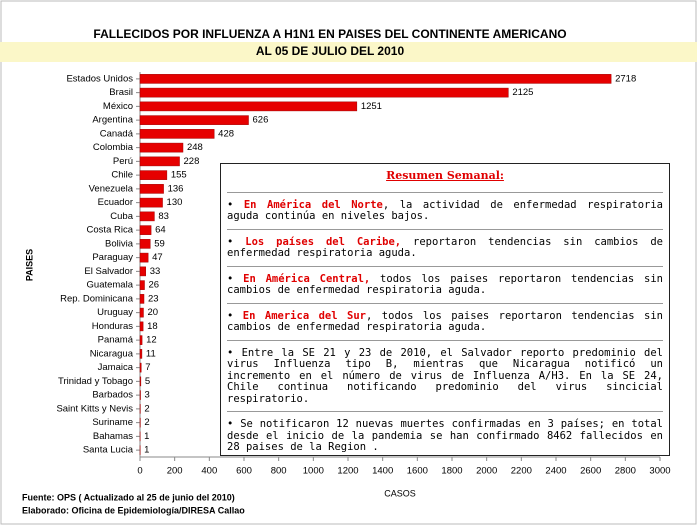 The height and width of the screenshot is (525, 697). I want to click on y-tick-label: Costa Rica, so click(110, 230).